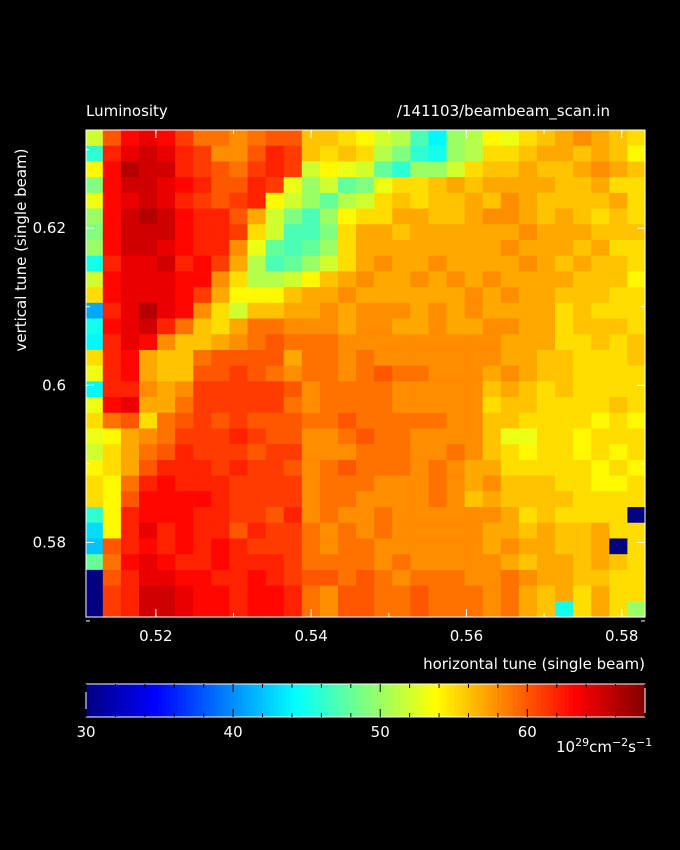  I want to click on colorbar-tick-label: 40, so click(233, 732).